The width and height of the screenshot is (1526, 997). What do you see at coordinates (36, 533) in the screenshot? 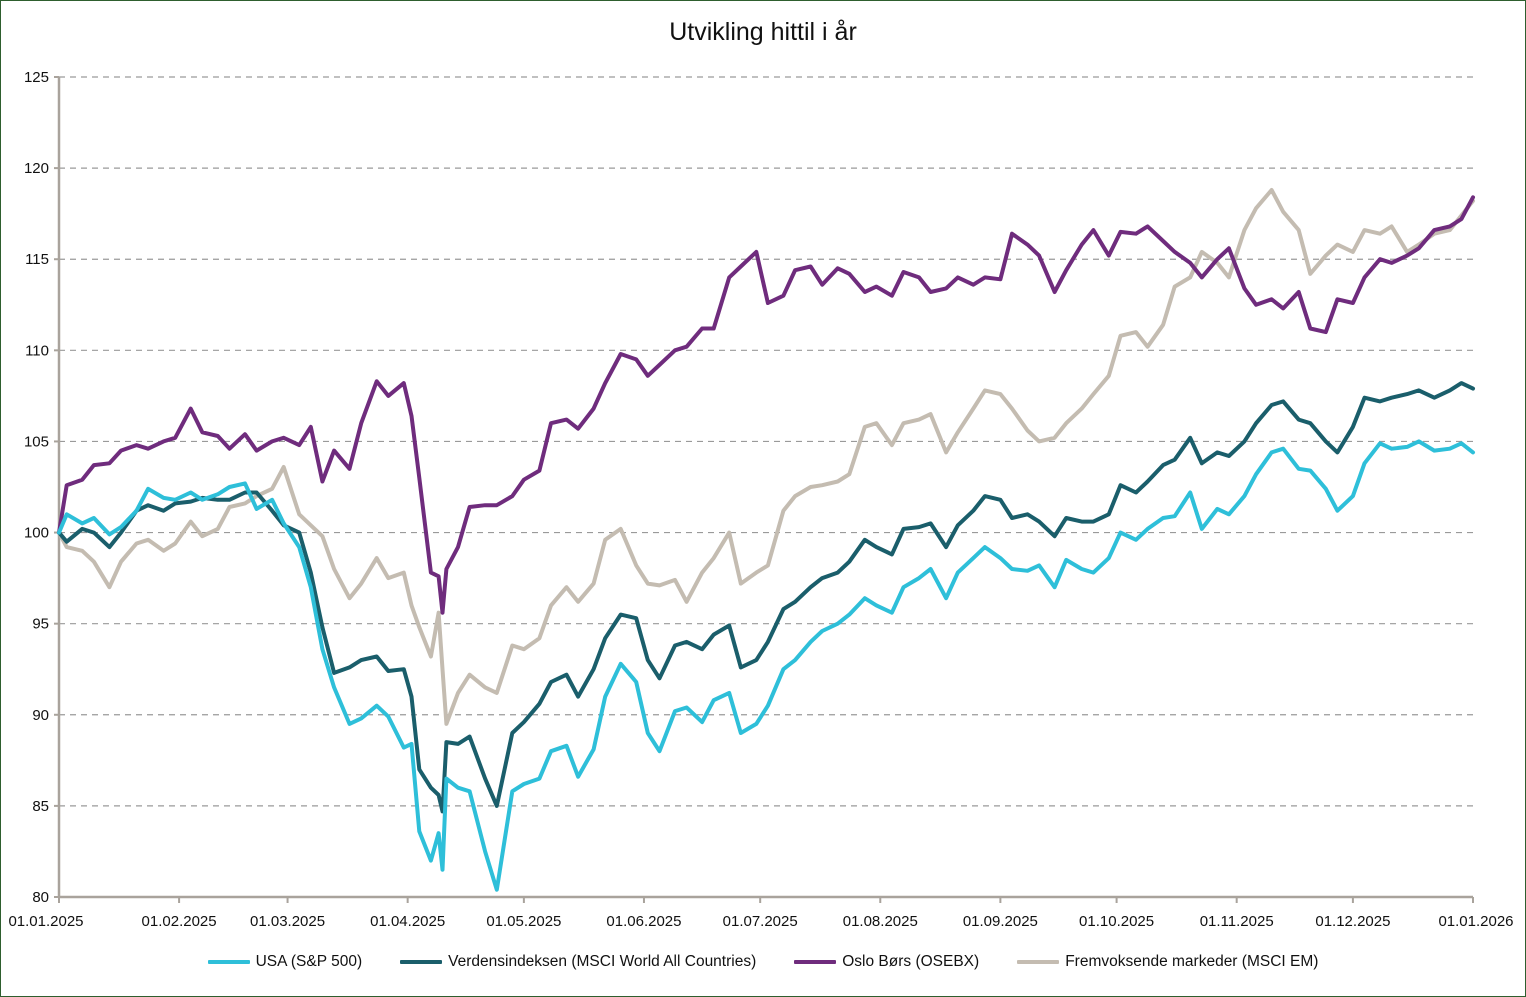
I see `y-tick-label: 100` at bounding box center [36, 533].